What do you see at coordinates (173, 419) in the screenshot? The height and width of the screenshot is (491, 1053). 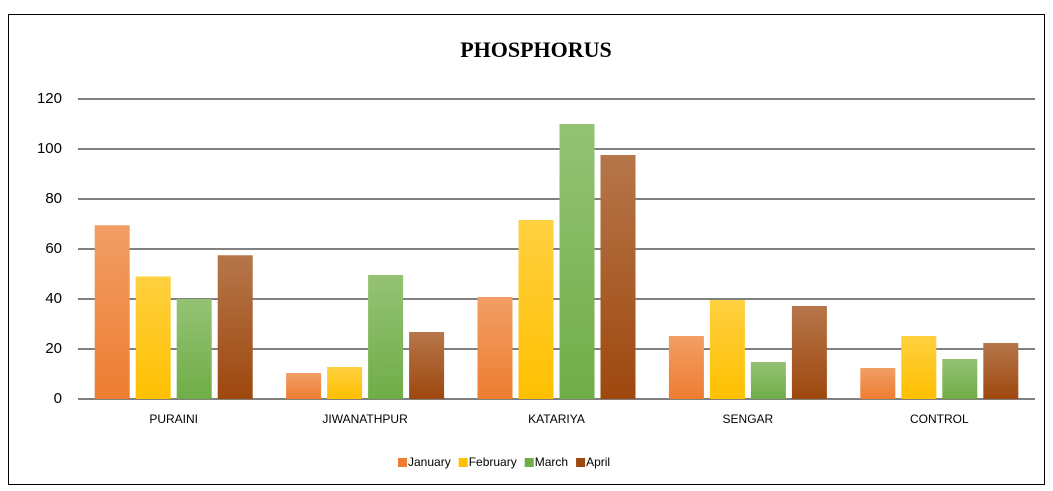 I see `x-tick-label: PURAINI` at bounding box center [173, 419].